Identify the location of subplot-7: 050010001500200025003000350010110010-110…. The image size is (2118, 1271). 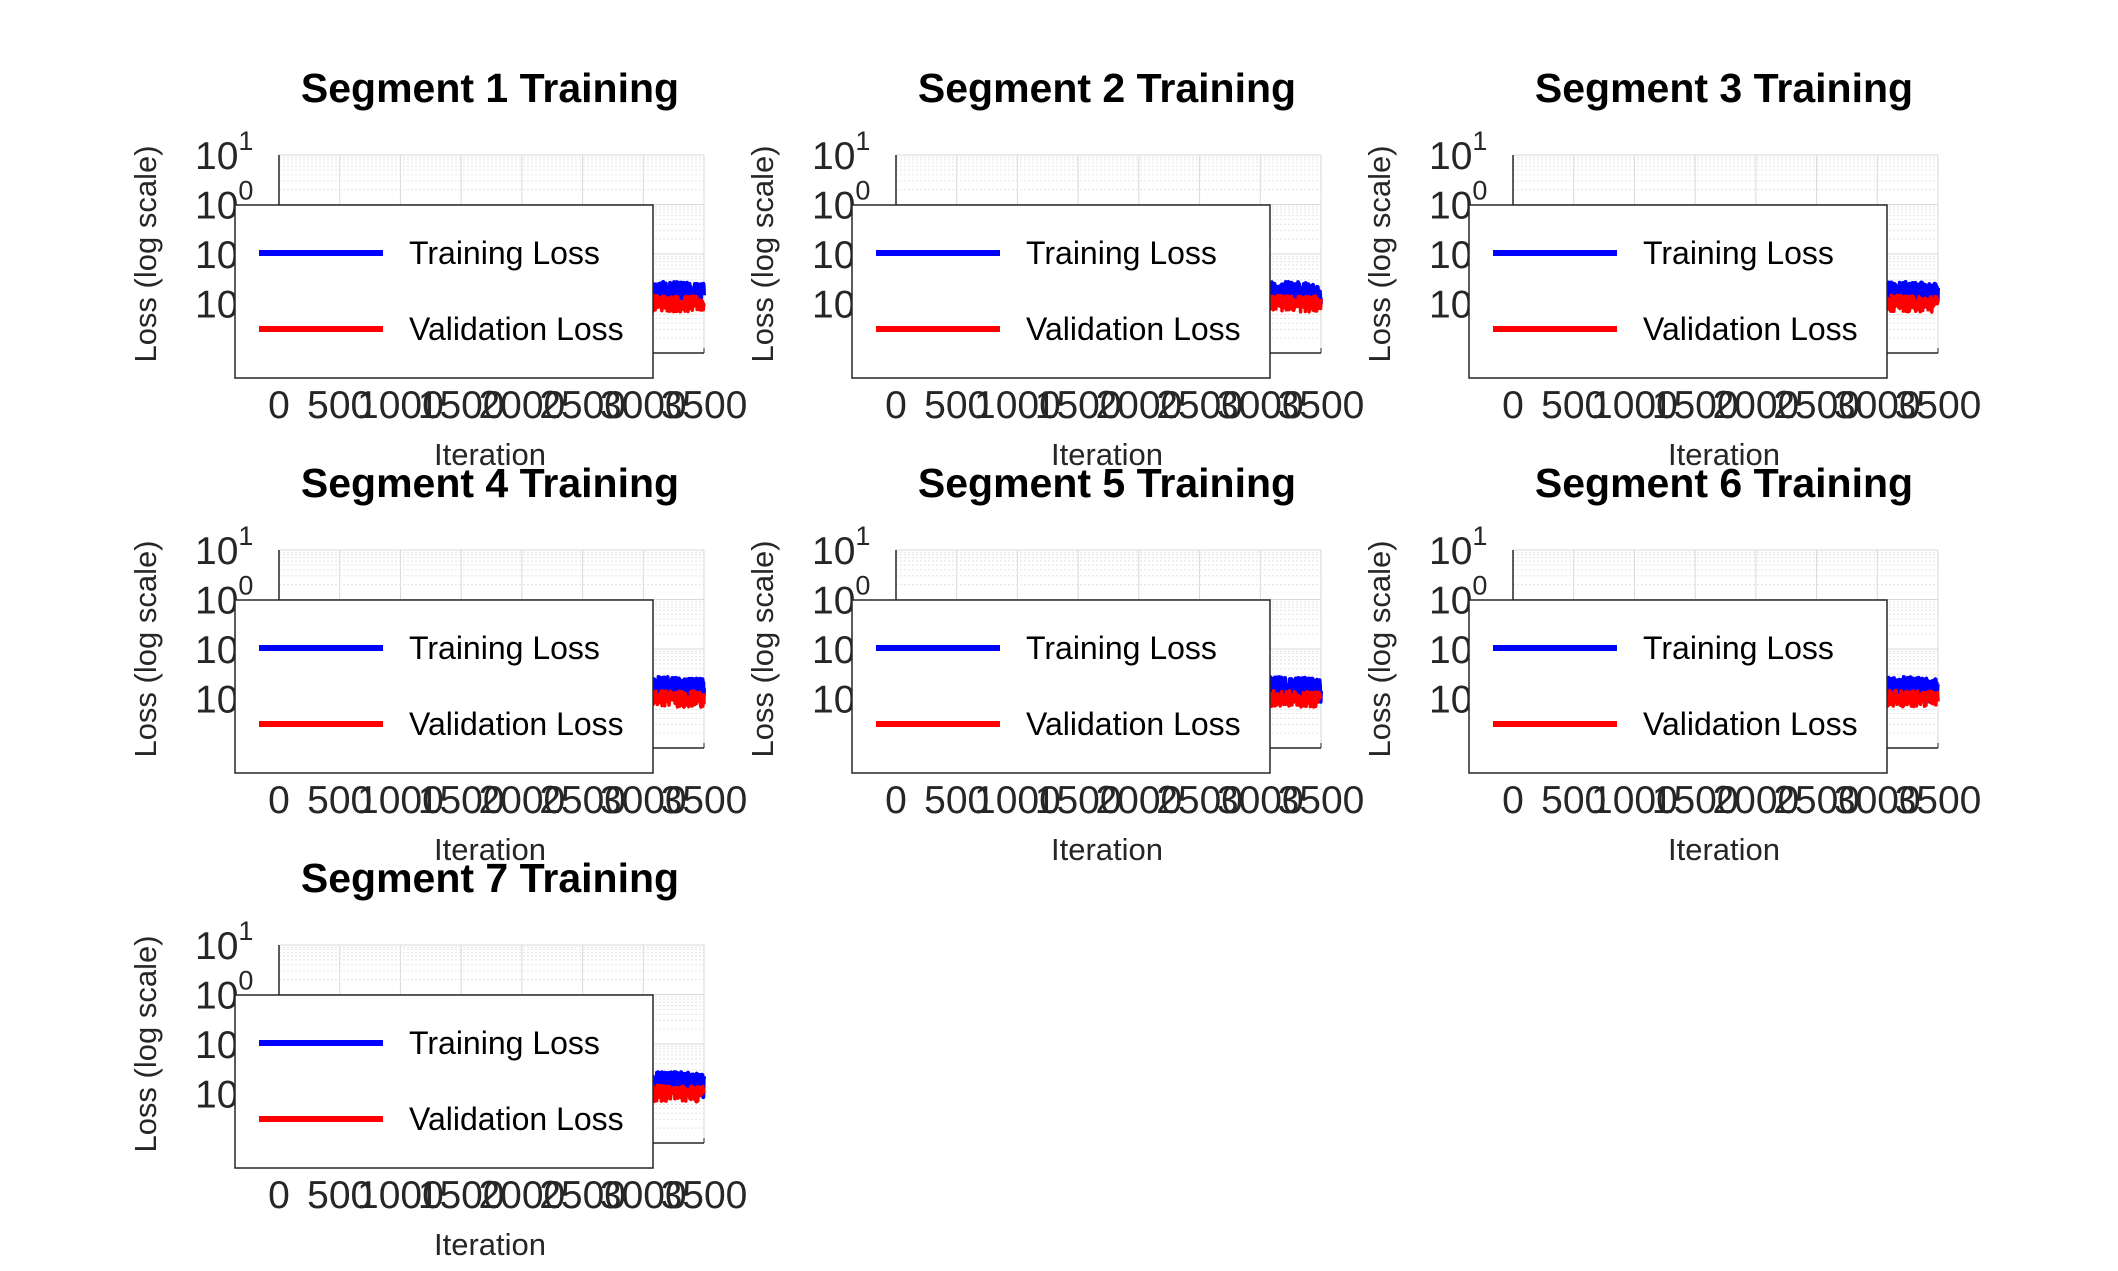
(437, 1058).